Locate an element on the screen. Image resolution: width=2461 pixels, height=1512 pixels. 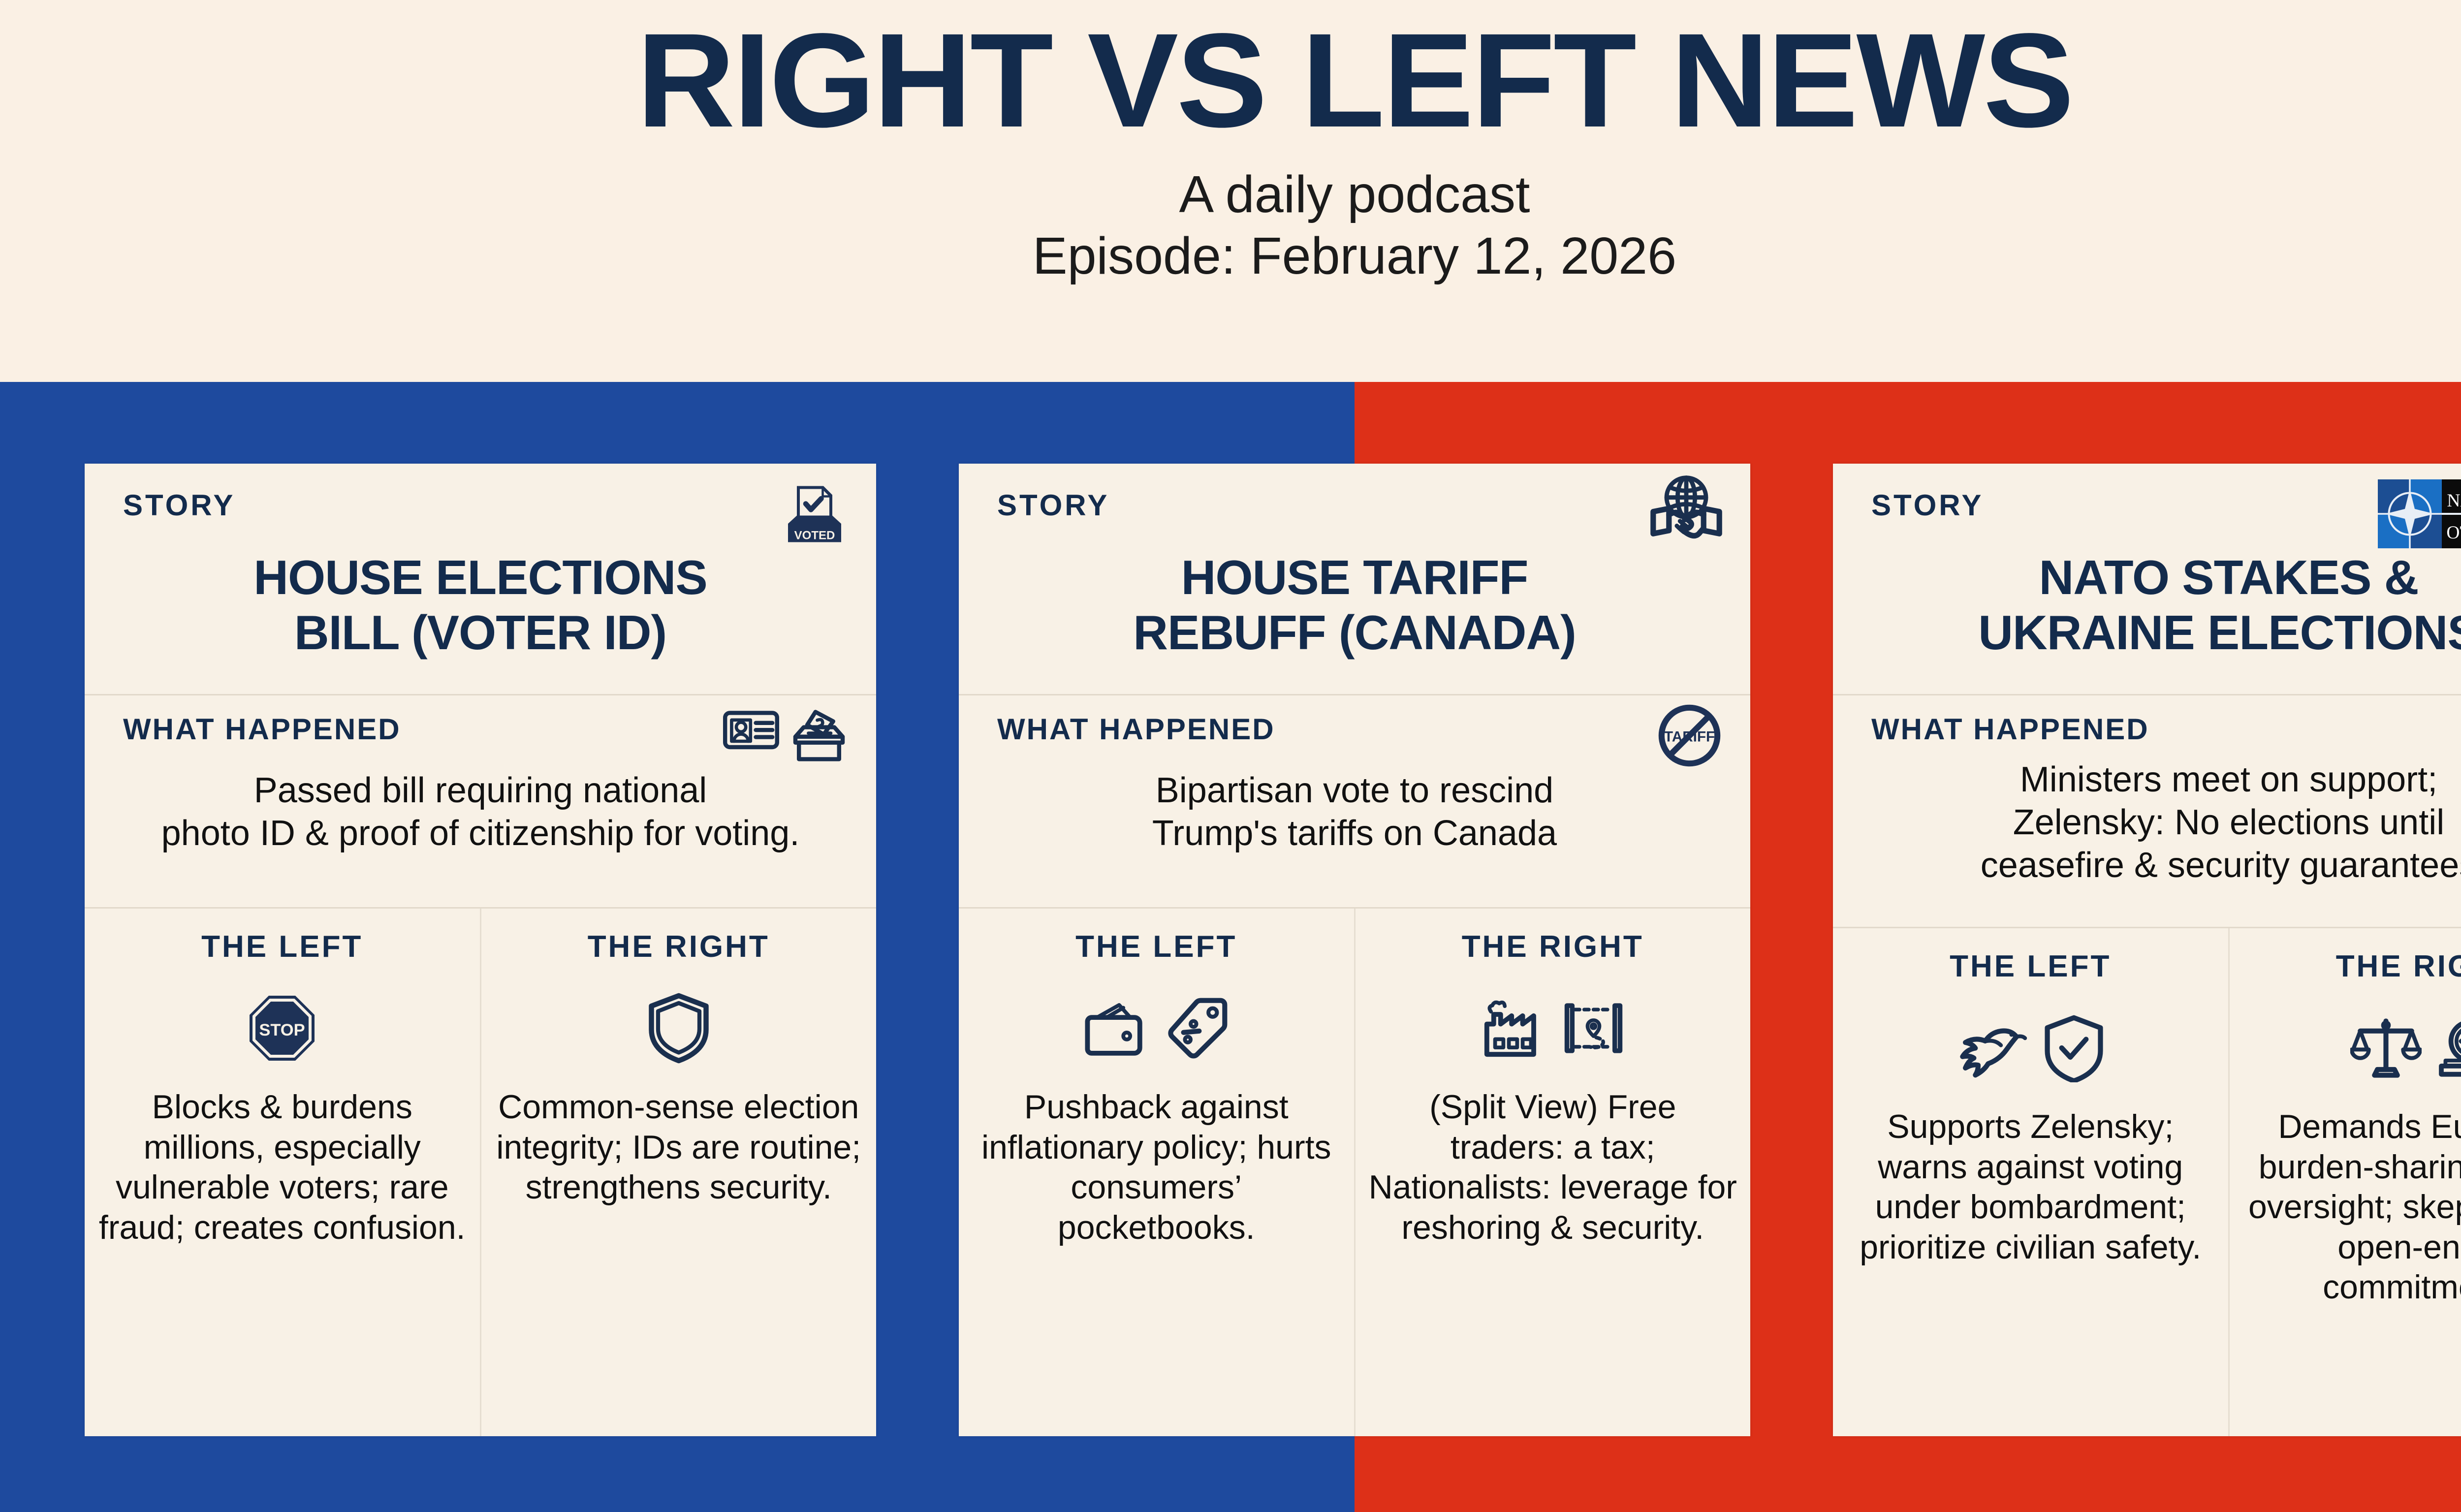
right-perspective: THE RIGHT is located at coordinates (2344, 1182).